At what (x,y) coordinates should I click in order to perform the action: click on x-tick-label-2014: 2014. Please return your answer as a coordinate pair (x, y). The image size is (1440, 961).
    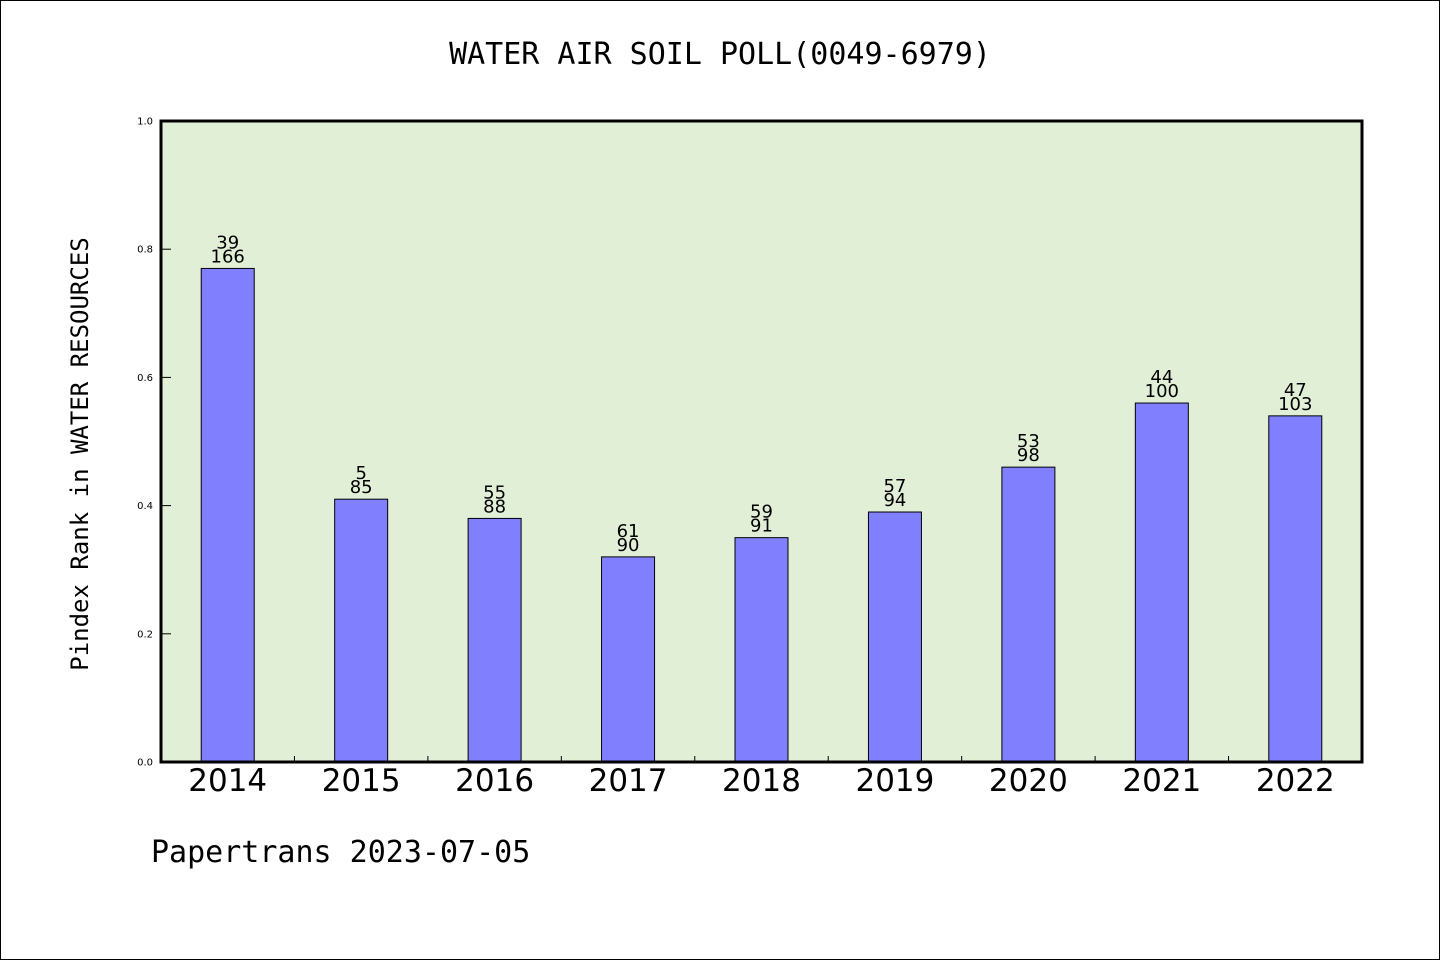
    Looking at the image, I should click on (227, 781).